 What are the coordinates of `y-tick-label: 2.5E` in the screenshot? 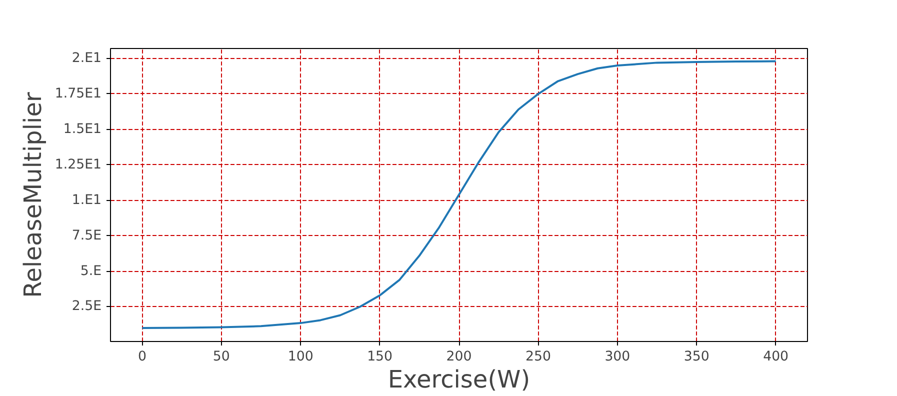 It's located at (87, 306).